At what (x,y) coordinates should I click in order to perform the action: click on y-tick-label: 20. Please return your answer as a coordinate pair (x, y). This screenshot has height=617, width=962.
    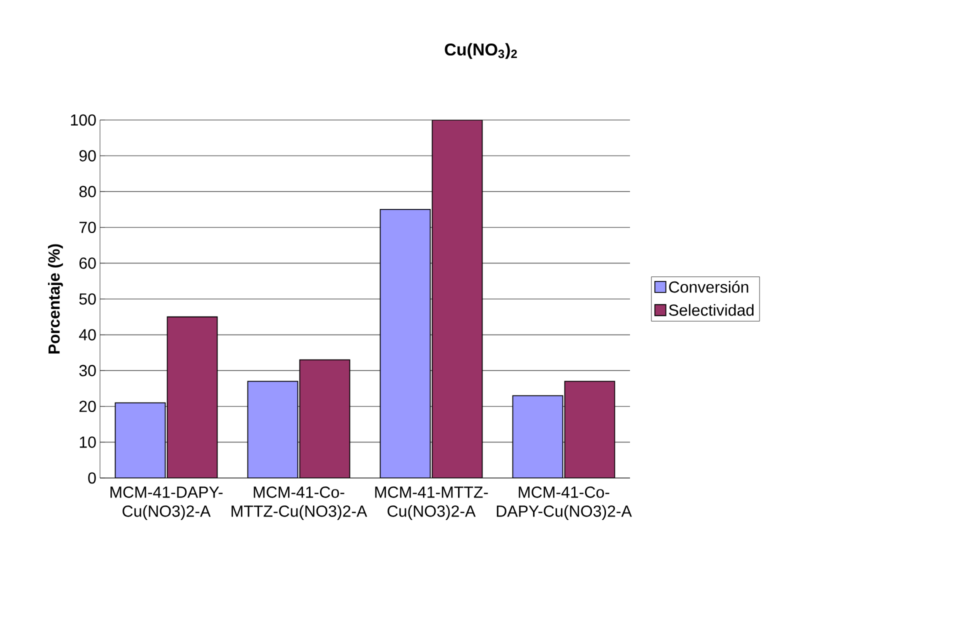
    Looking at the image, I should click on (87, 406).